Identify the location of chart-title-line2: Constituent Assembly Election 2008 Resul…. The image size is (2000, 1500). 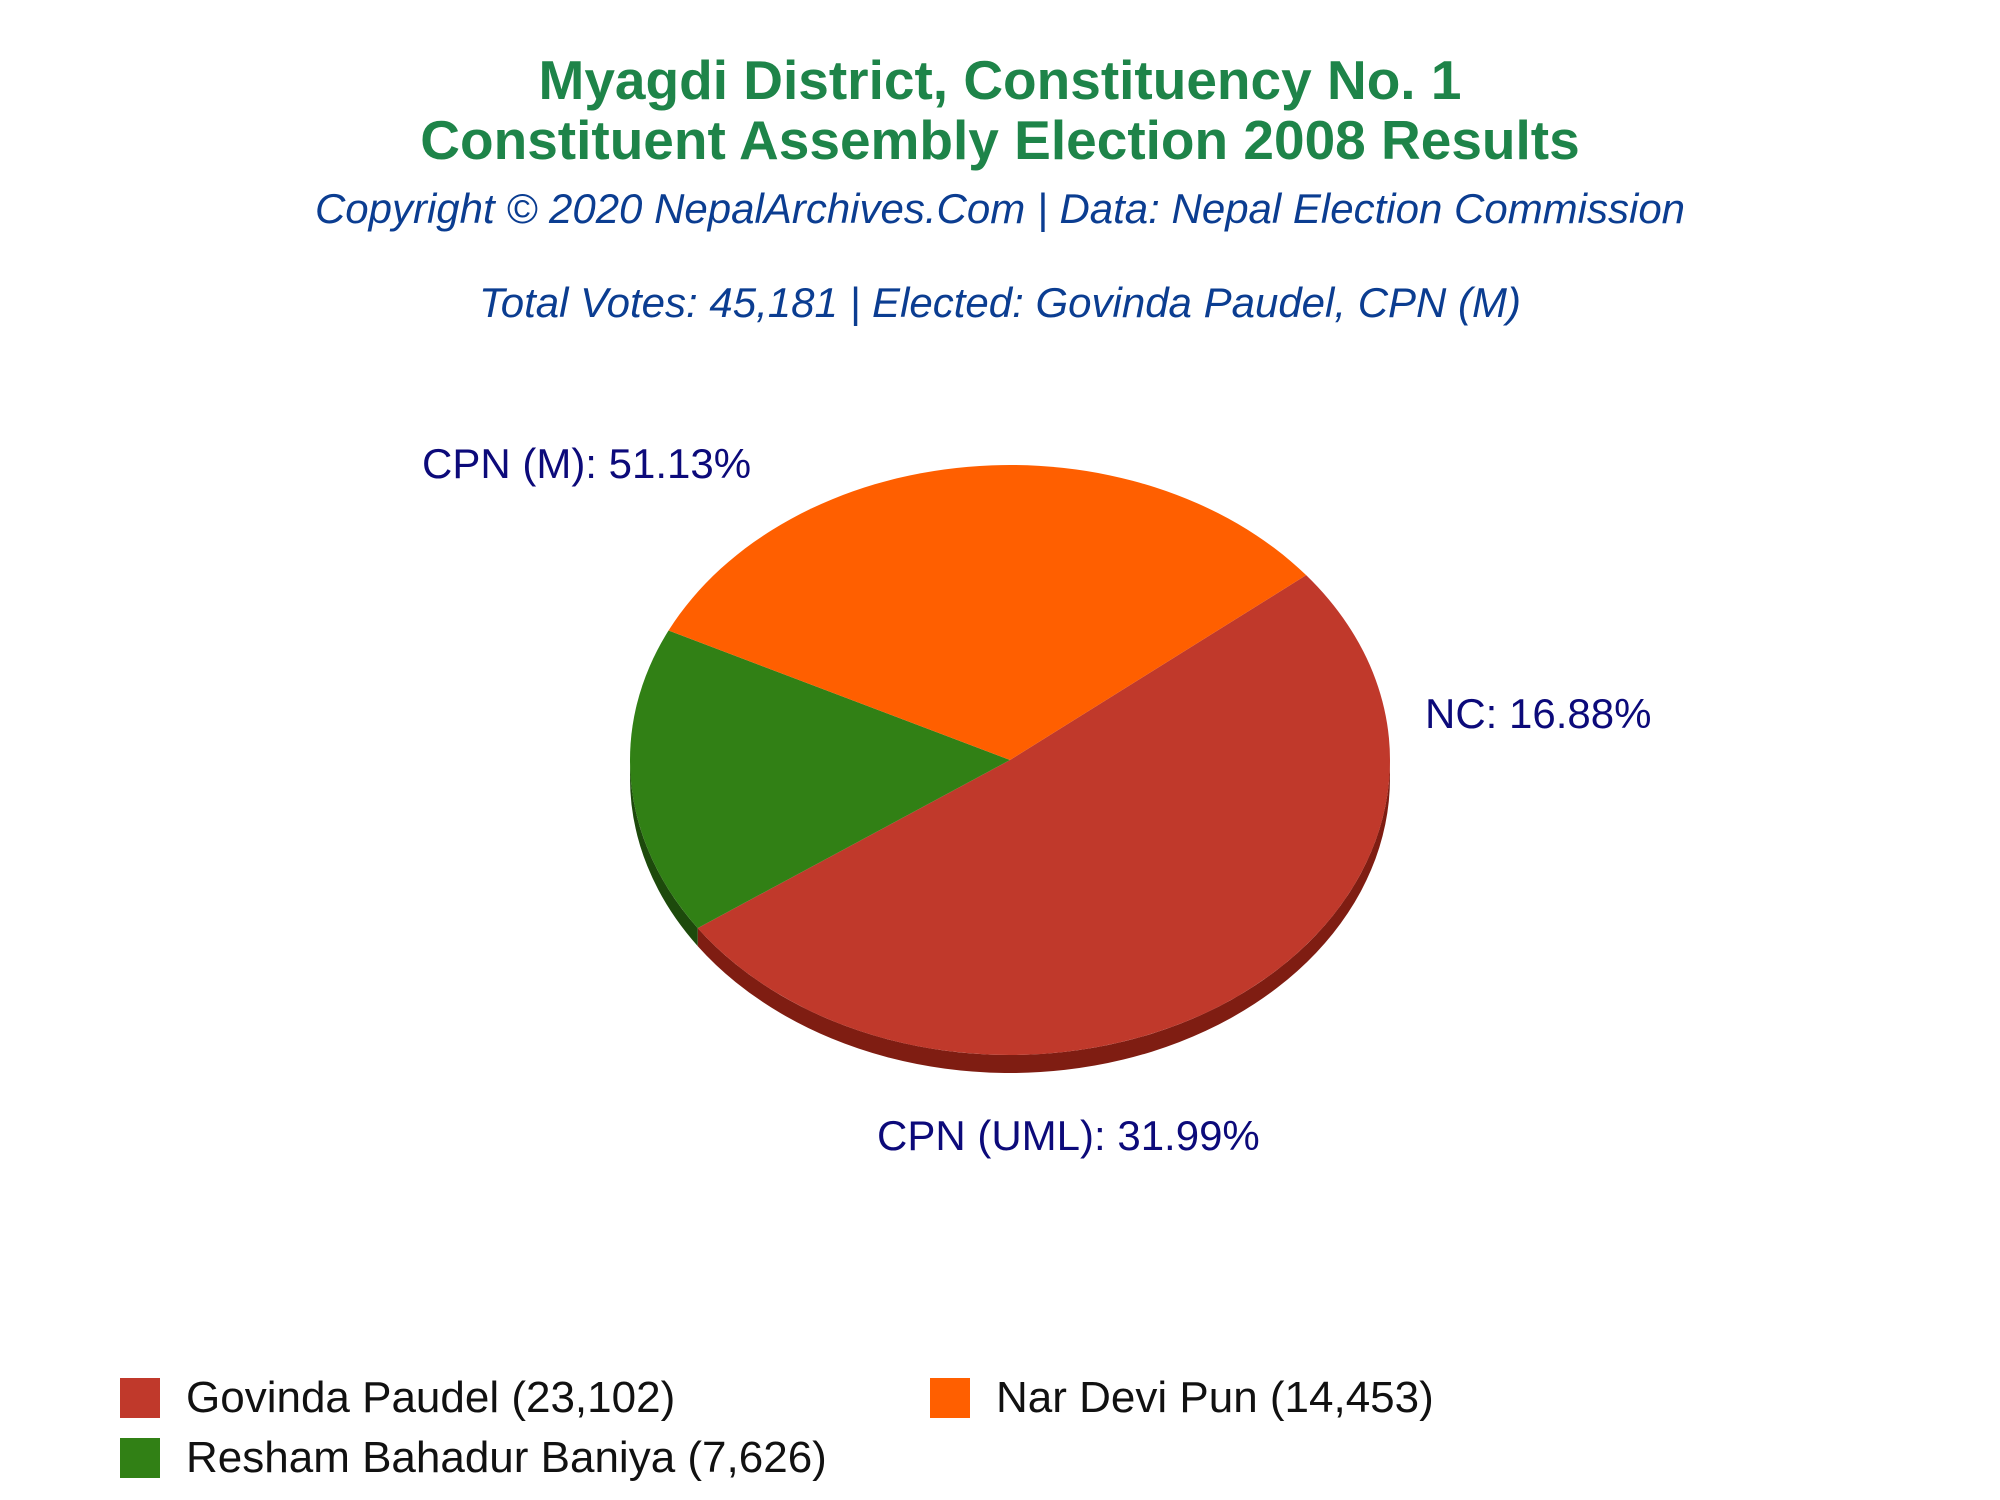
(1000, 140).